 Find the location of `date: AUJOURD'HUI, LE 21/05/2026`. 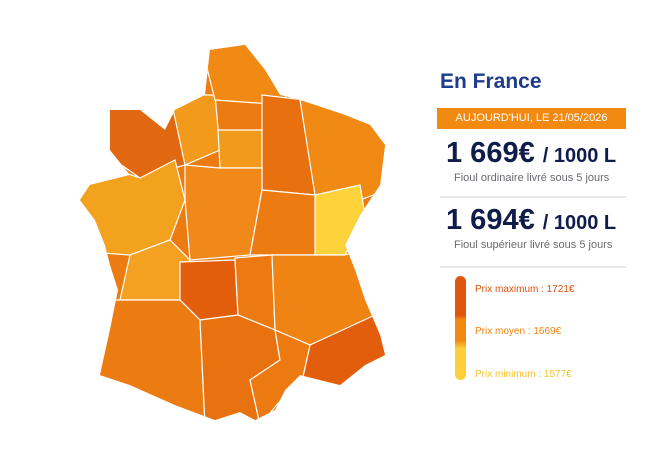

date: AUJOURD'HUI, LE 21/05/2026 is located at coordinates (531, 118).